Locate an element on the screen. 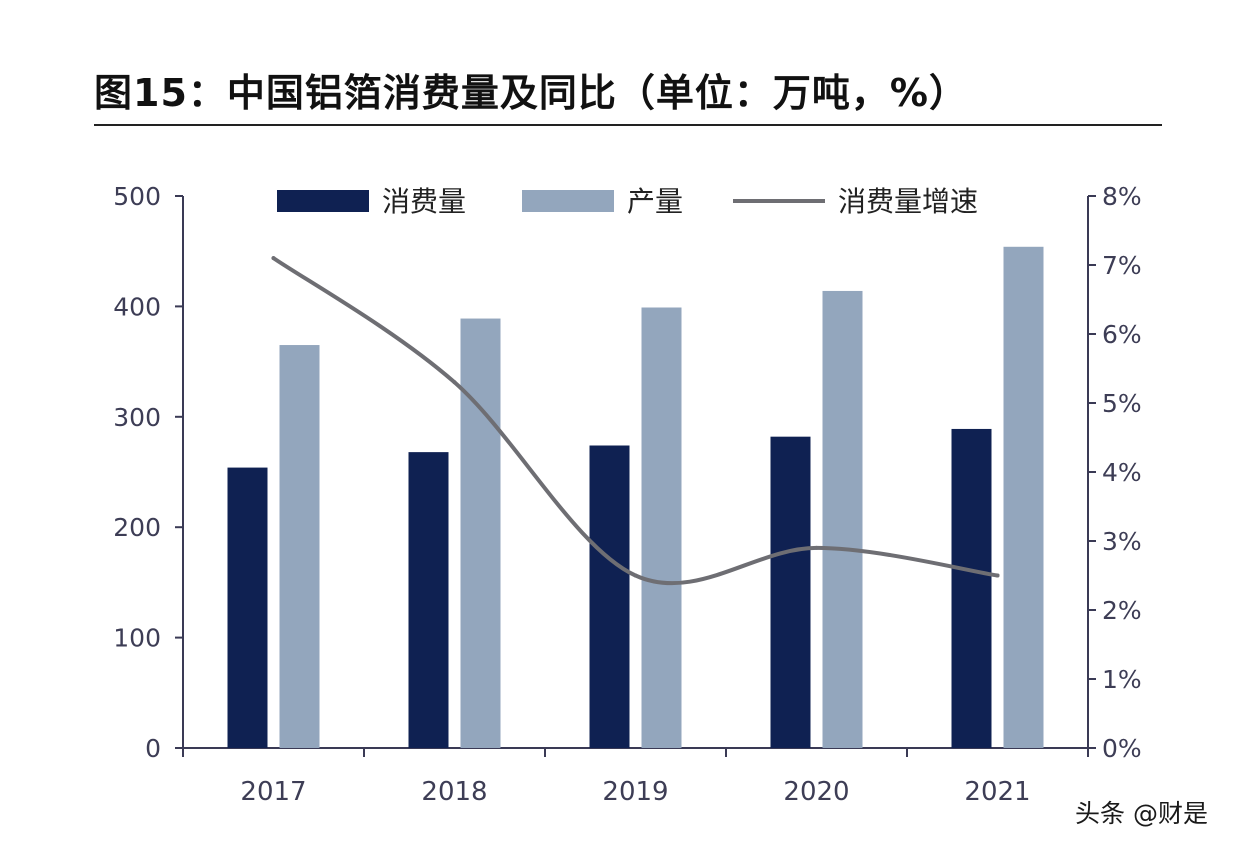 This screenshot has height=852, width=1234. y-left-tick-label: 500 is located at coordinates (137, 196).